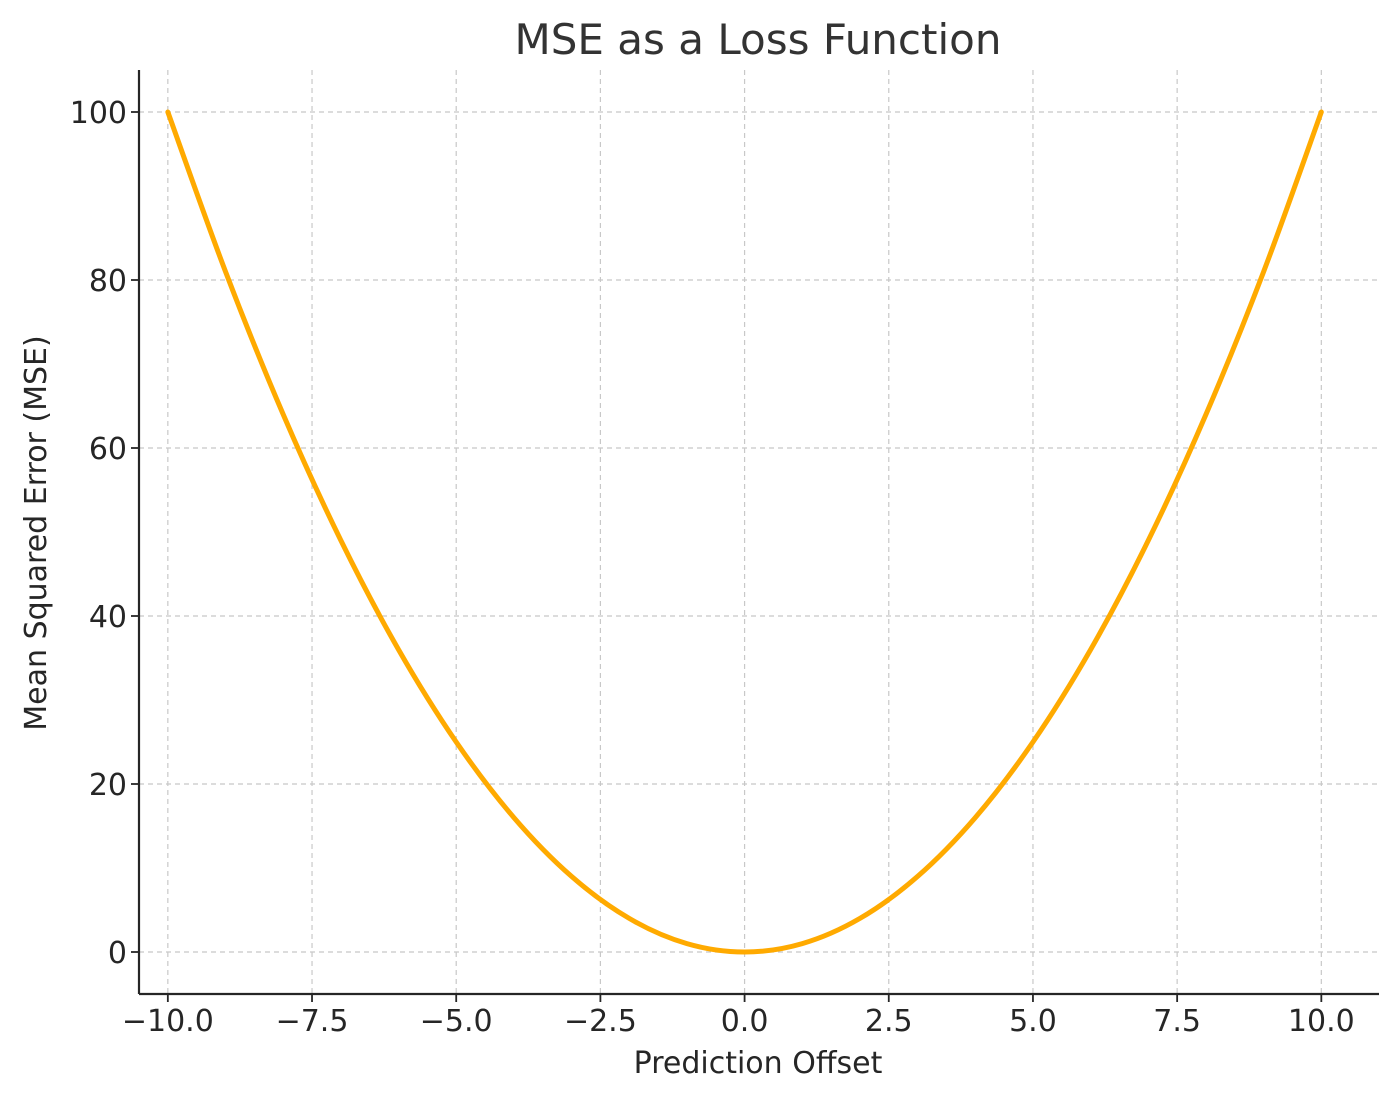 This screenshot has height=1101, width=1397. What do you see at coordinates (108, 785) in the screenshot?
I see `y-tick-label: 20` at bounding box center [108, 785].